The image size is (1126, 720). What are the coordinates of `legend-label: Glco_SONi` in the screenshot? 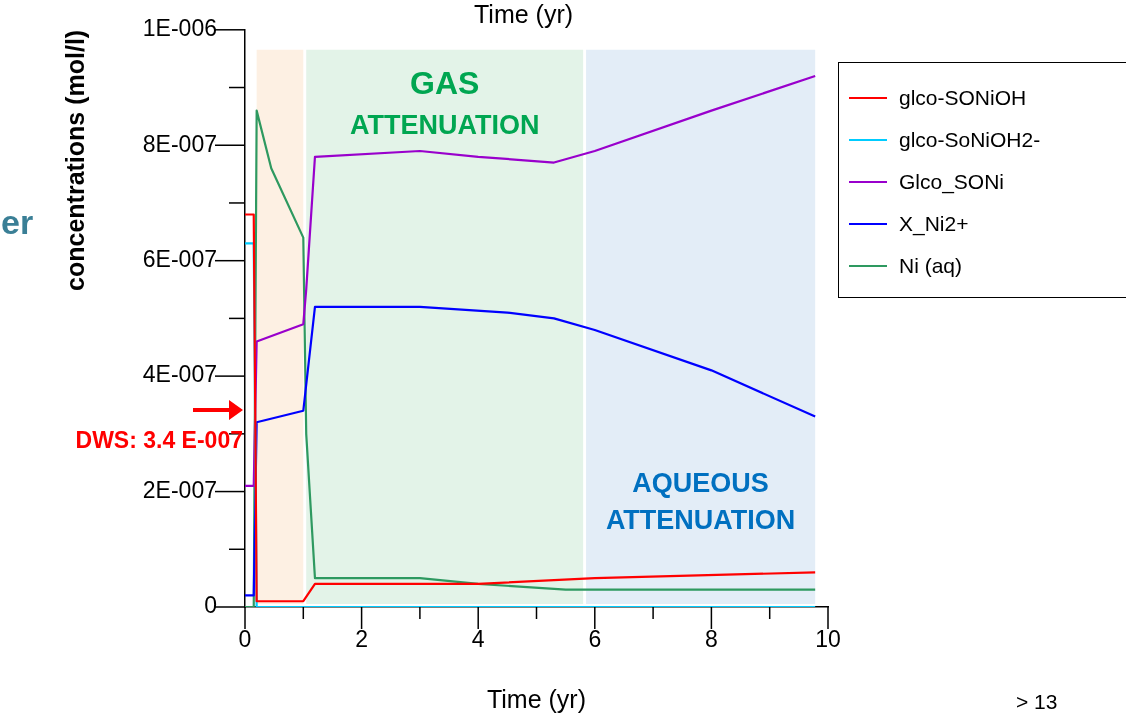 It's located at (952, 182).